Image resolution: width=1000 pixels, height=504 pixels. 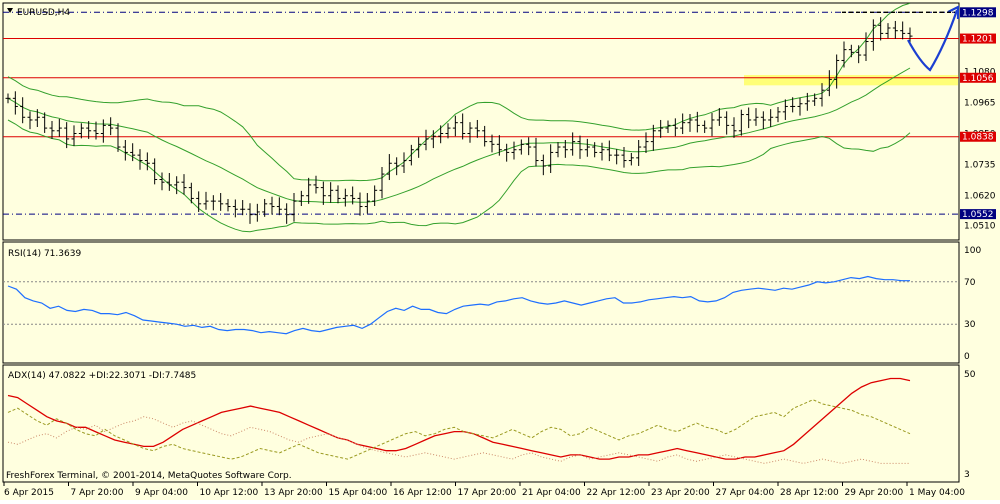 I want to click on rsi-title: RSI(14) 71.3639, so click(x=44, y=254).